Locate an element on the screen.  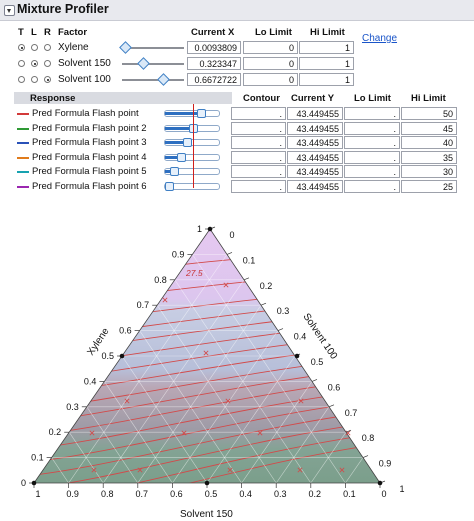
response-hi-field: 50 is located at coordinates (429, 113).